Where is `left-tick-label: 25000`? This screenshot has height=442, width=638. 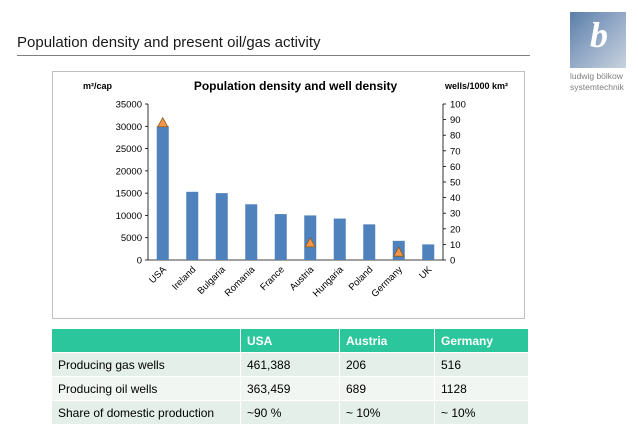 left-tick-label: 25000 is located at coordinates (129, 149).